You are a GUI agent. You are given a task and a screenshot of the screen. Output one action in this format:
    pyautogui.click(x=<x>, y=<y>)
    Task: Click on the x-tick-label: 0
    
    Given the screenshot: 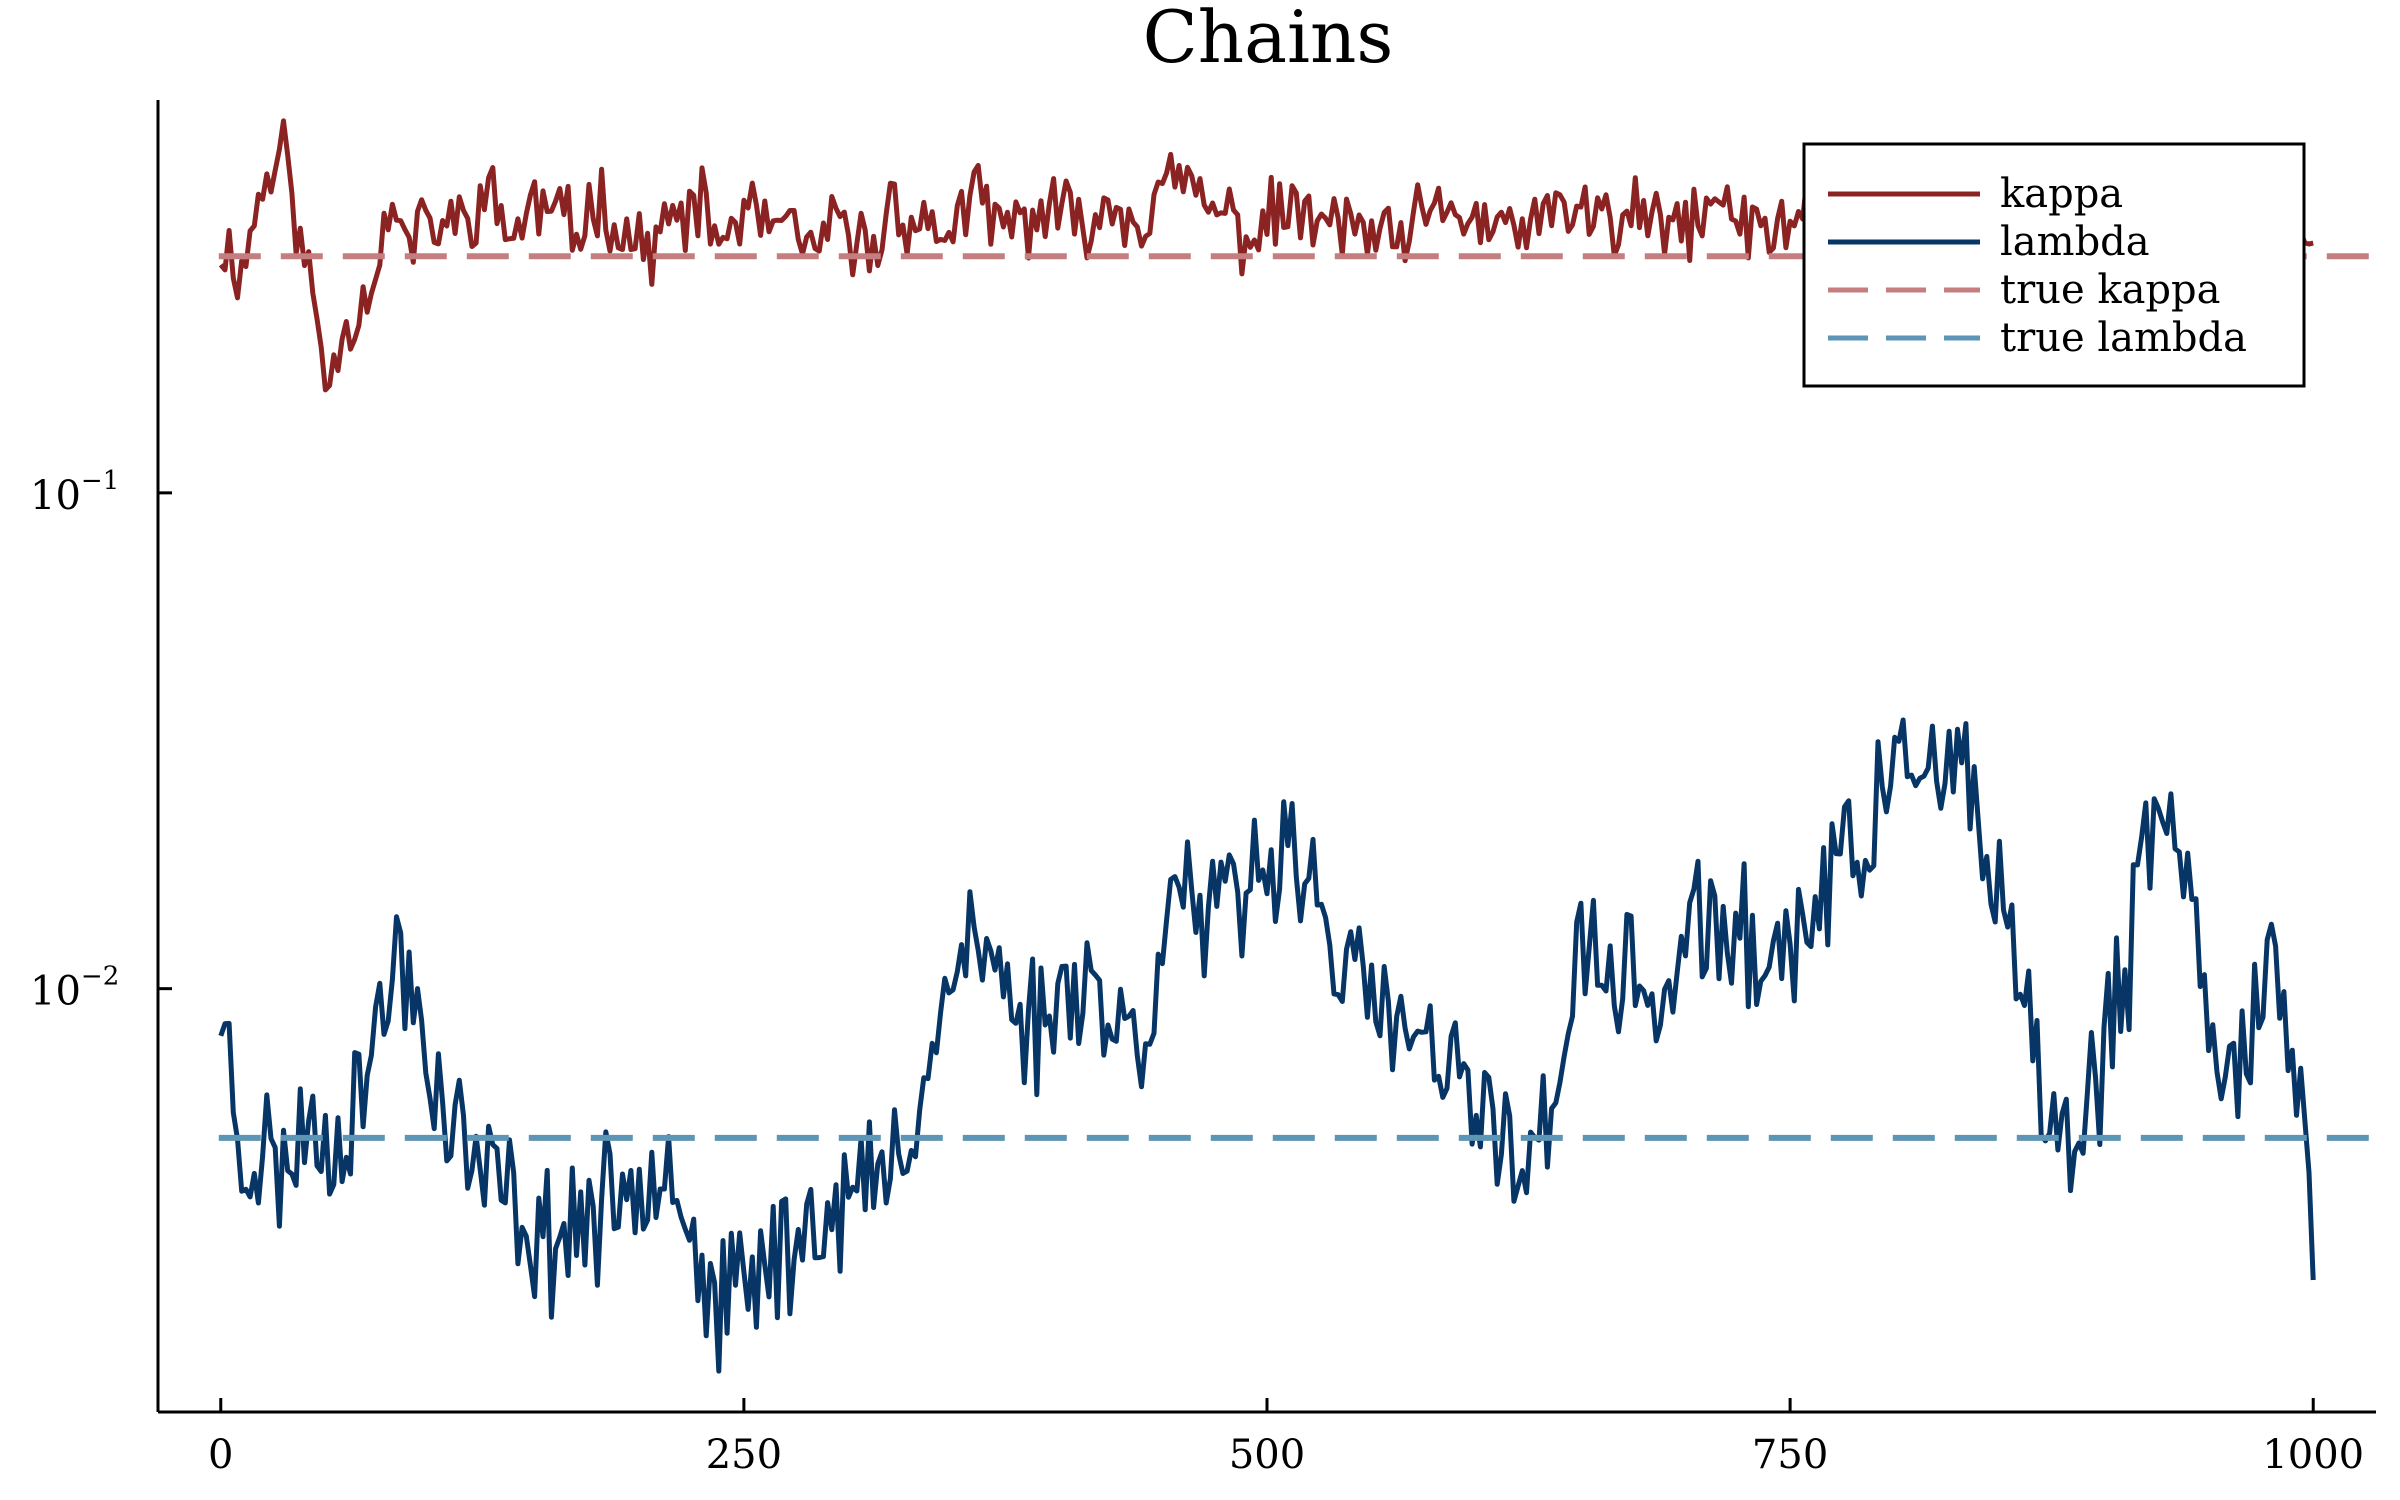 What is the action you would take?
    pyautogui.click(x=220, y=1455)
    